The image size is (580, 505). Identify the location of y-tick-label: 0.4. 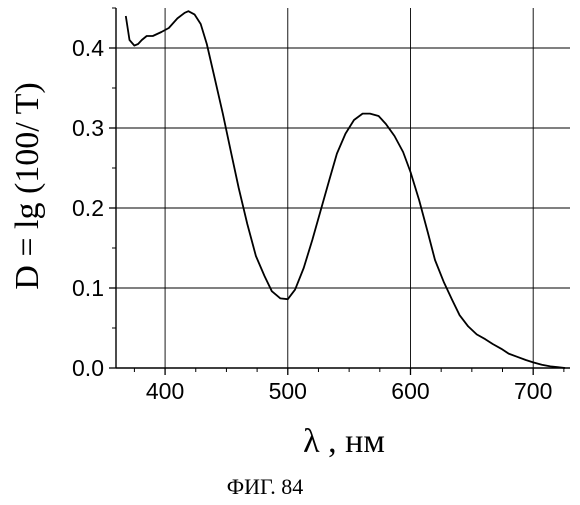
(88, 48).